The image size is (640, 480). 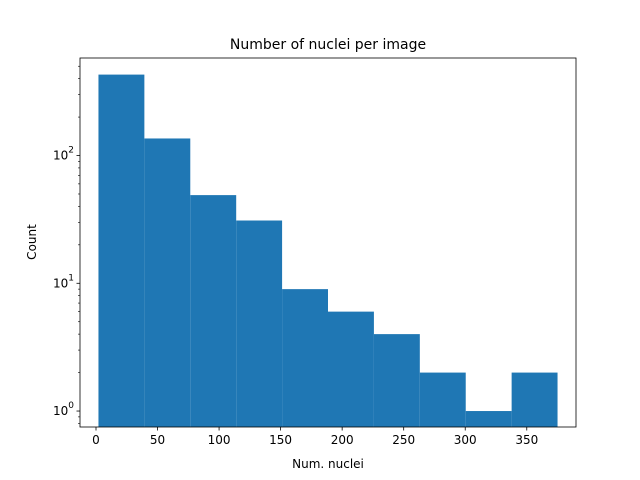 I want to click on chart-title: Number of nuclei per image, so click(x=328, y=45).